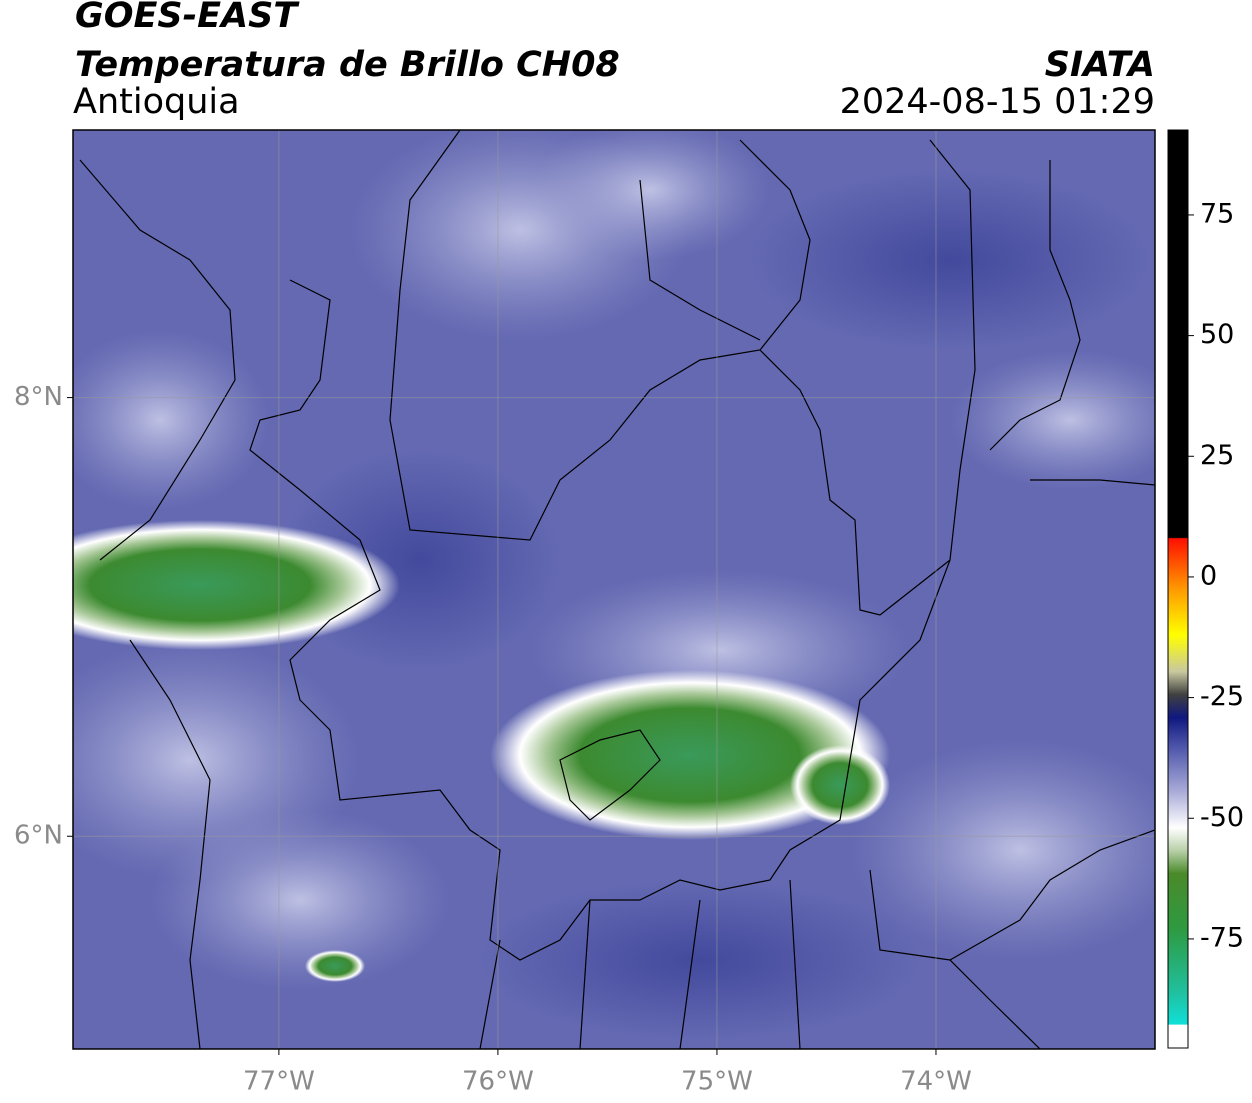  What do you see at coordinates (38, 397) in the screenshot?
I see `y-tick-label: 8°N` at bounding box center [38, 397].